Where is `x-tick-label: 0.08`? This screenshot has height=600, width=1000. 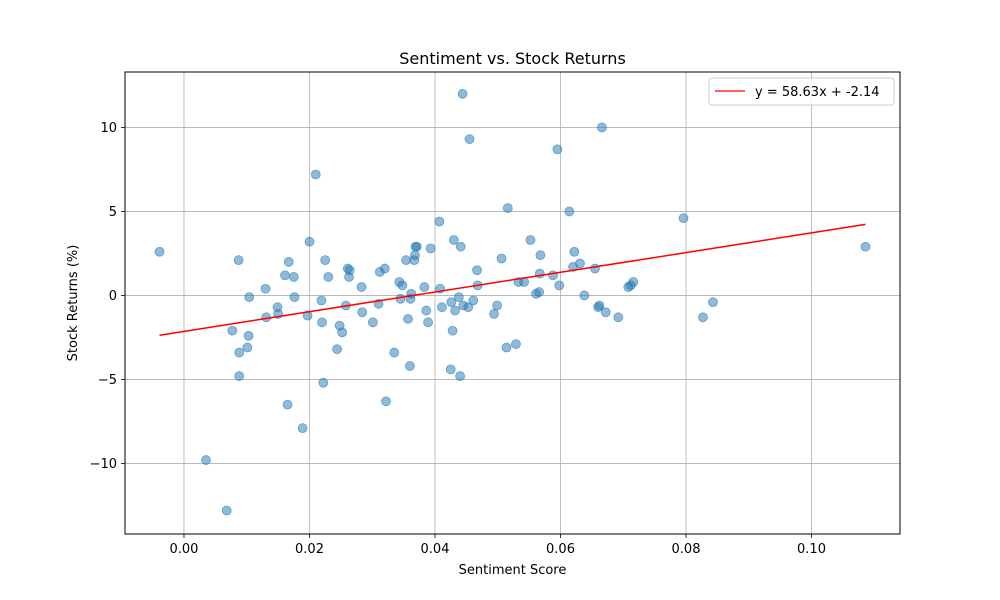 x-tick-label: 0.08 is located at coordinates (686, 549).